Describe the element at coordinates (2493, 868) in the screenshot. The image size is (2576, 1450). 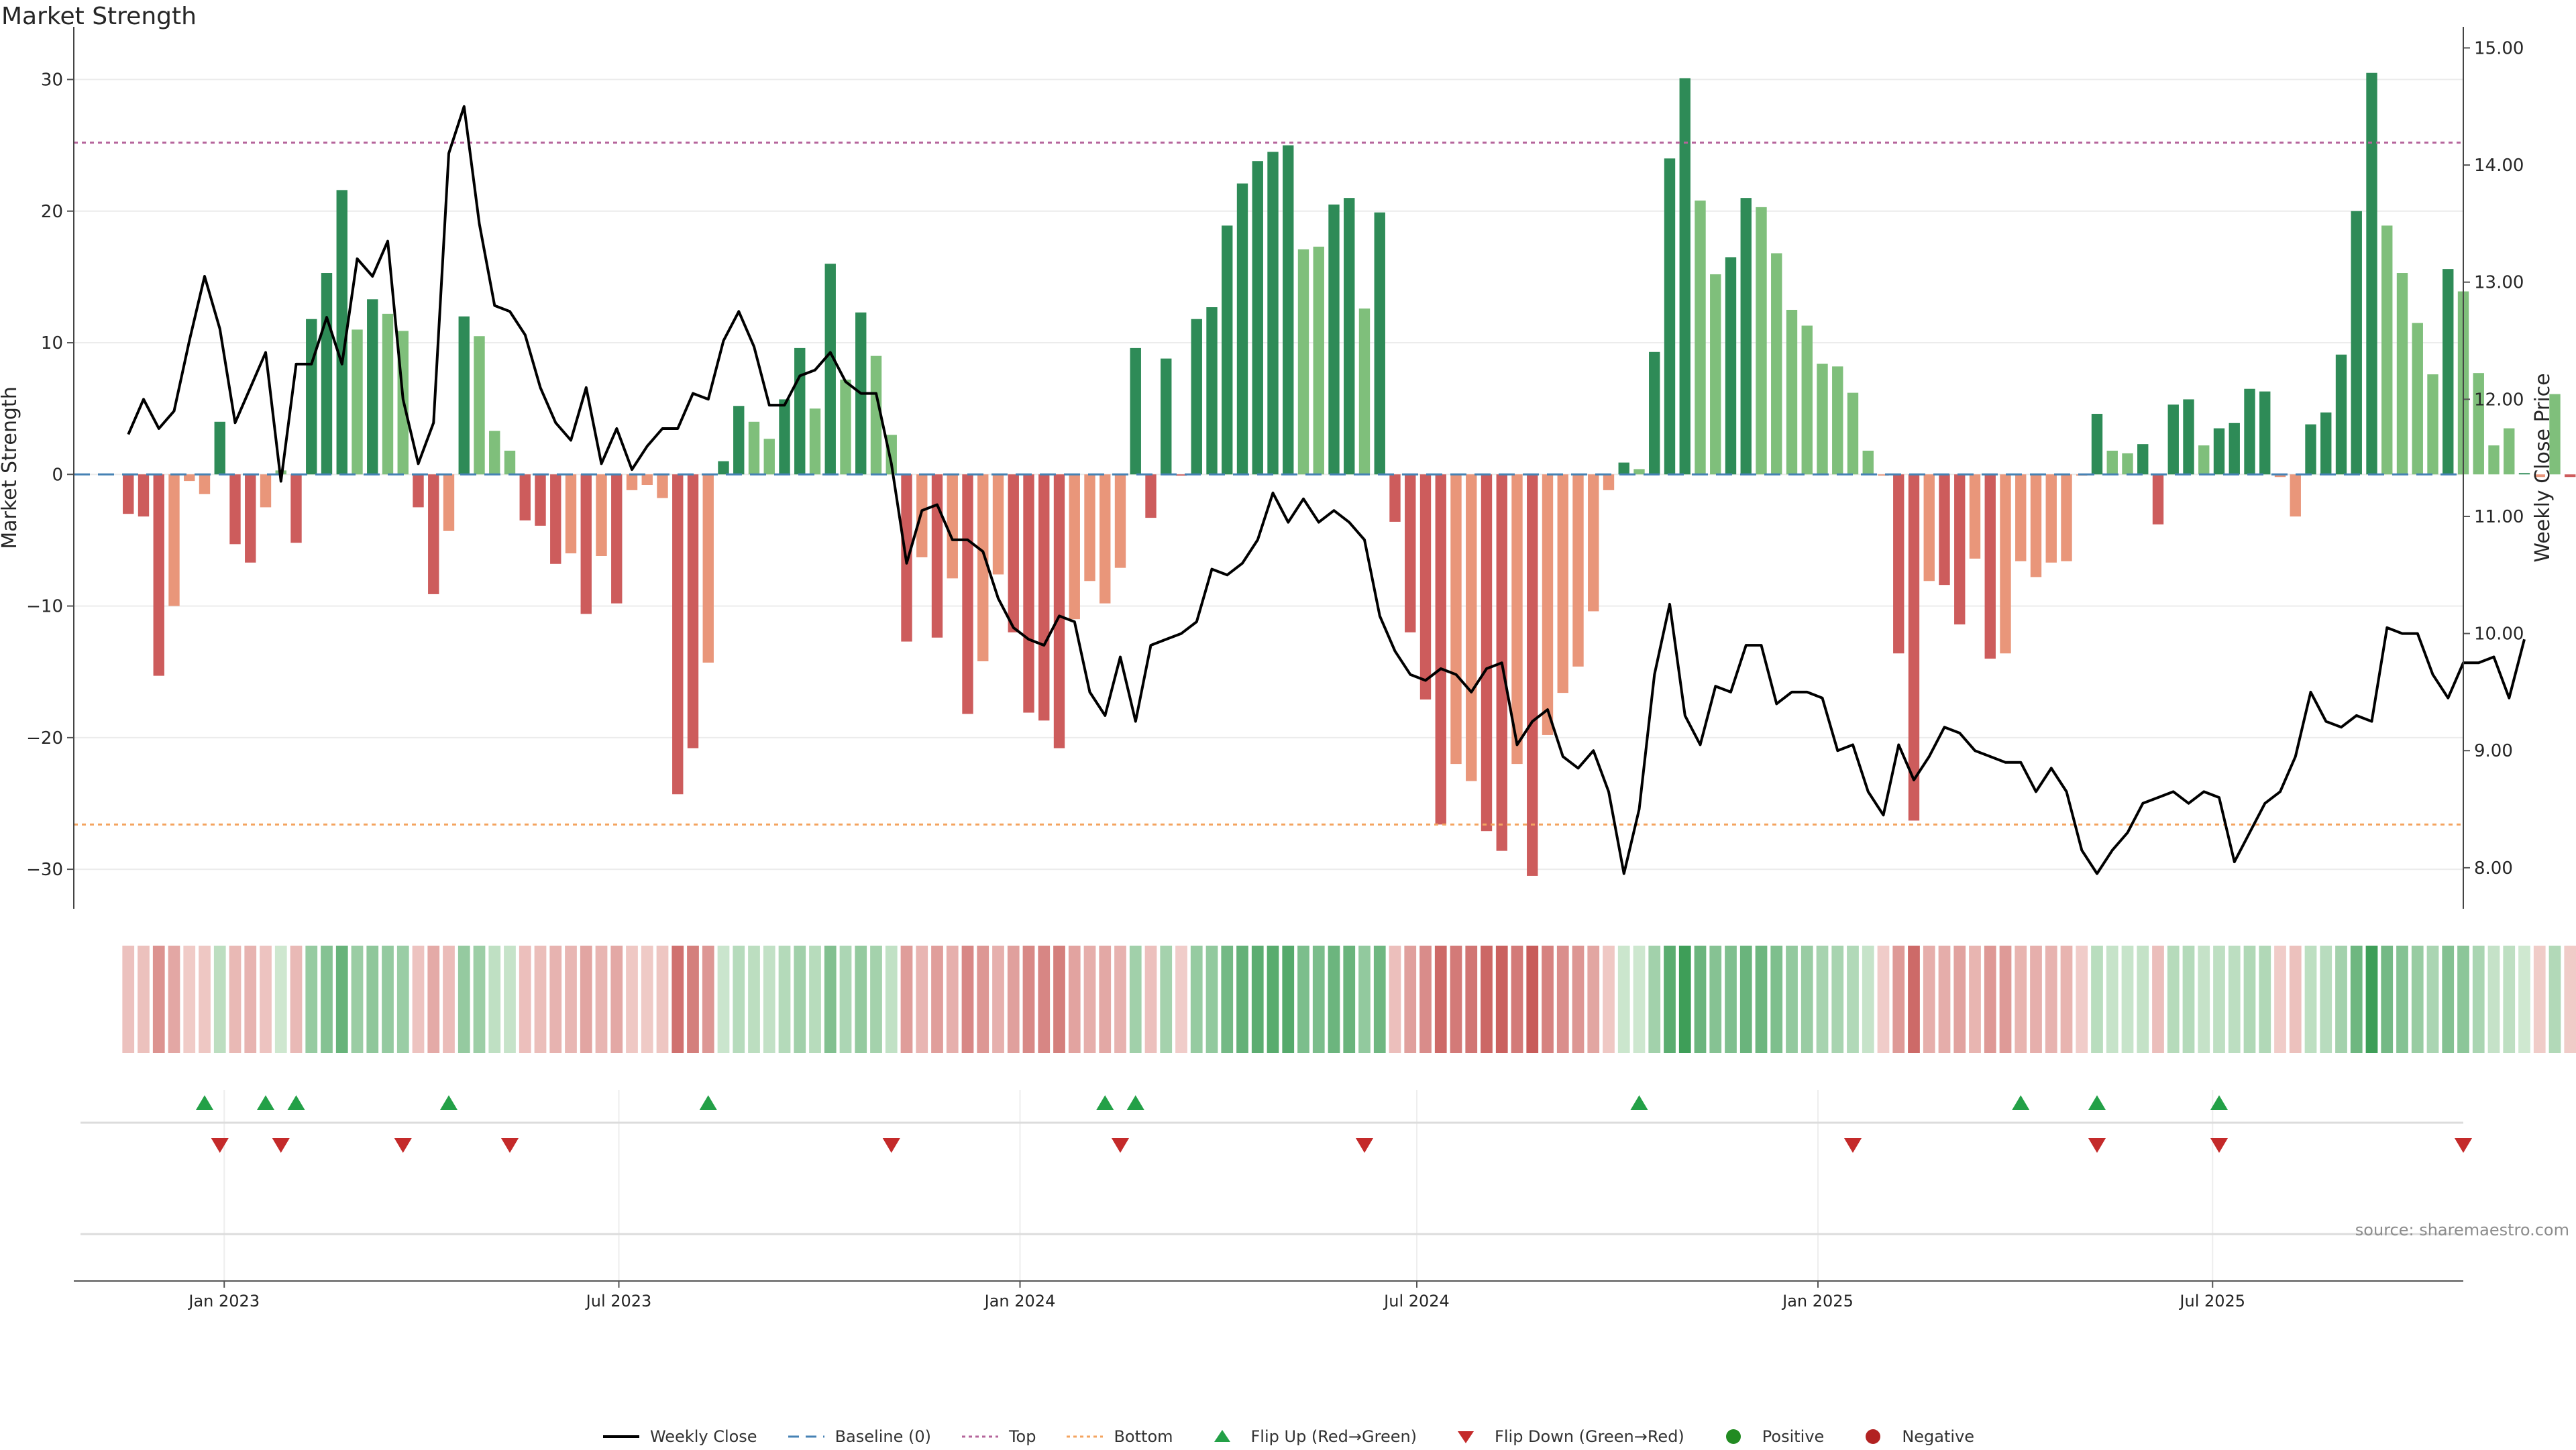
I see `y2-tick-label: 8.00` at that location.